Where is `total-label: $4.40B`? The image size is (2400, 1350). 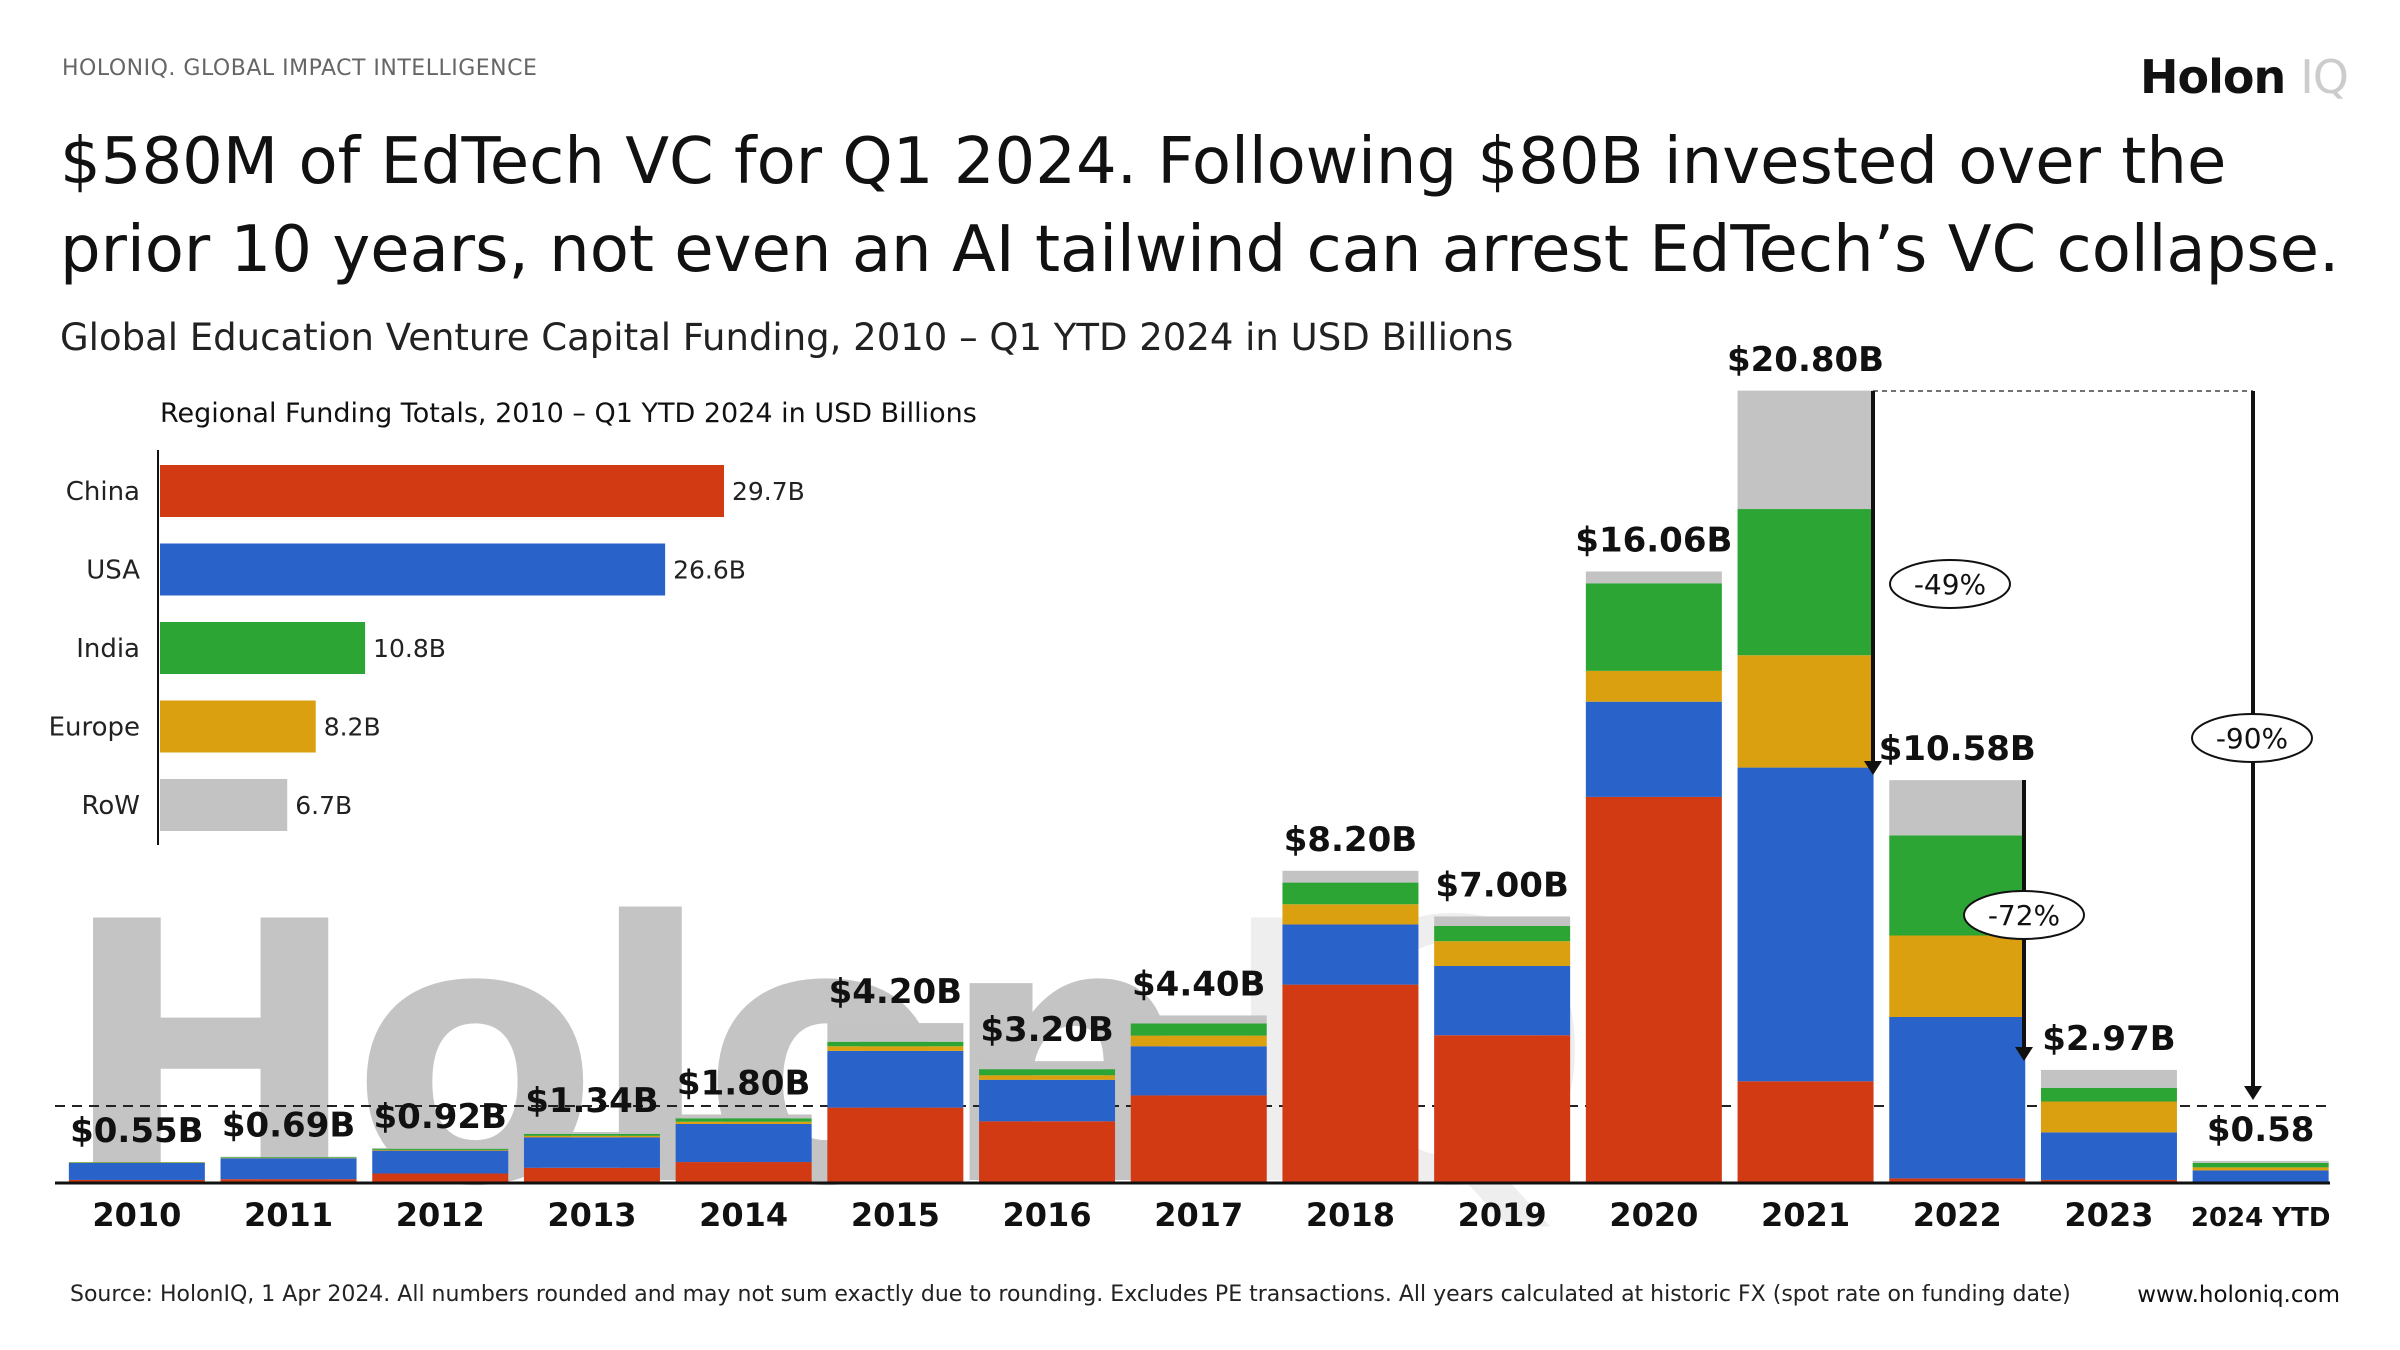
total-label: $4.40B is located at coordinates (1198, 984).